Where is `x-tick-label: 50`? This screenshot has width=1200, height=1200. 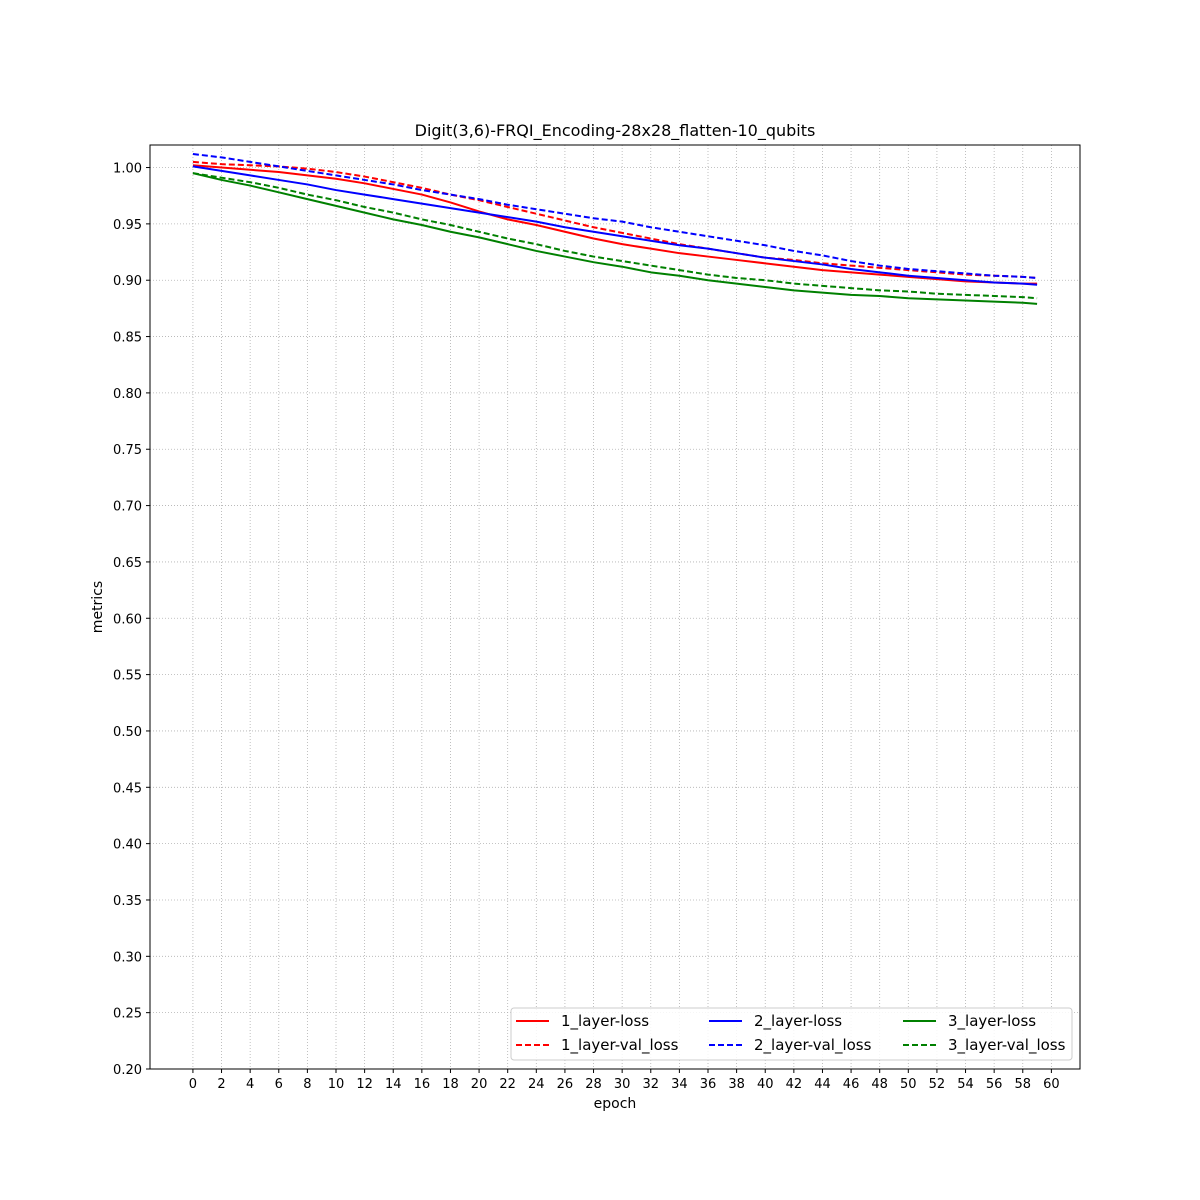 x-tick-label: 50 is located at coordinates (908, 1084).